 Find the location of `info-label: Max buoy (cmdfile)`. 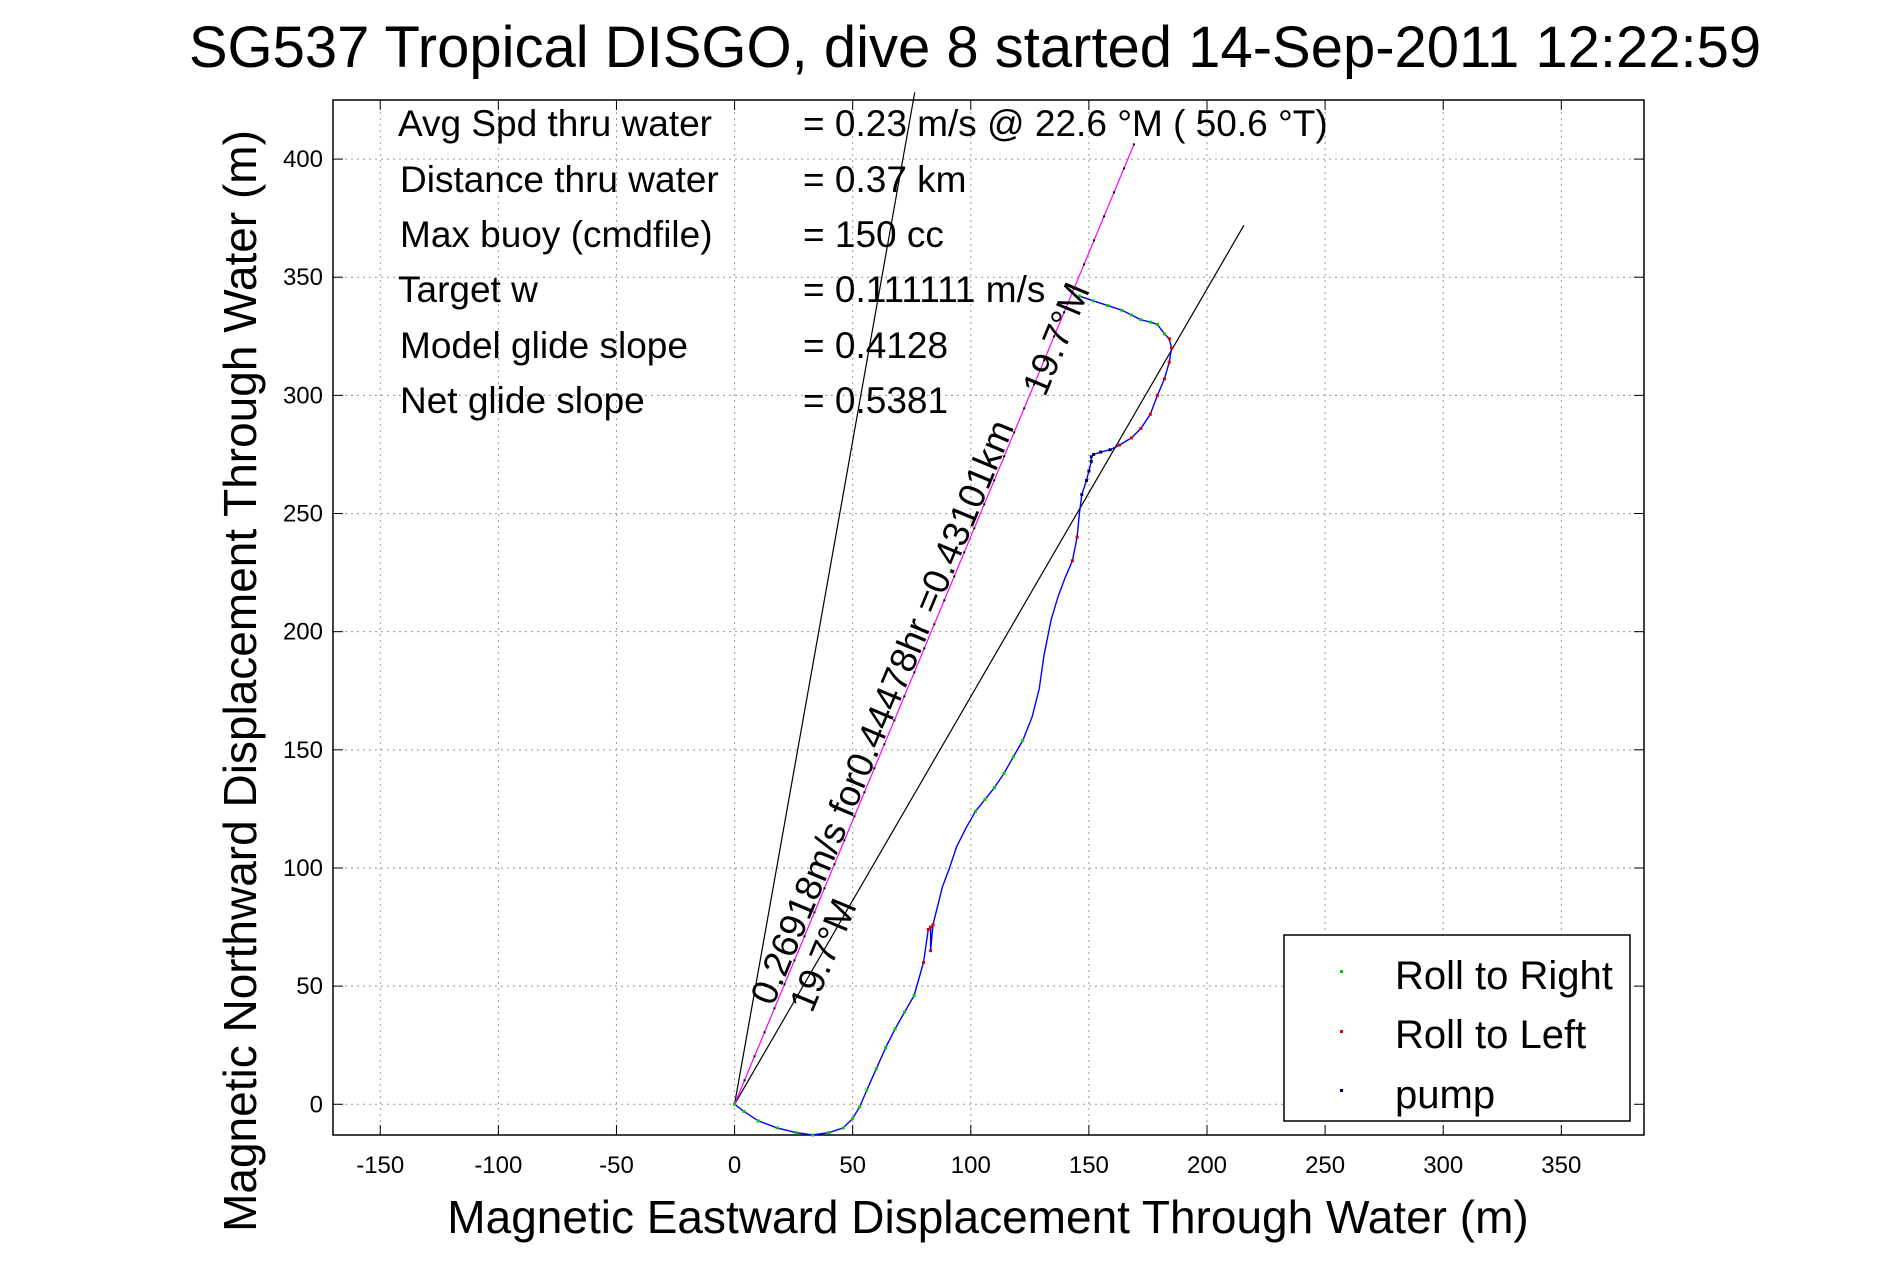

info-label: Max buoy (cmdfile) is located at coordinates (556, 234).